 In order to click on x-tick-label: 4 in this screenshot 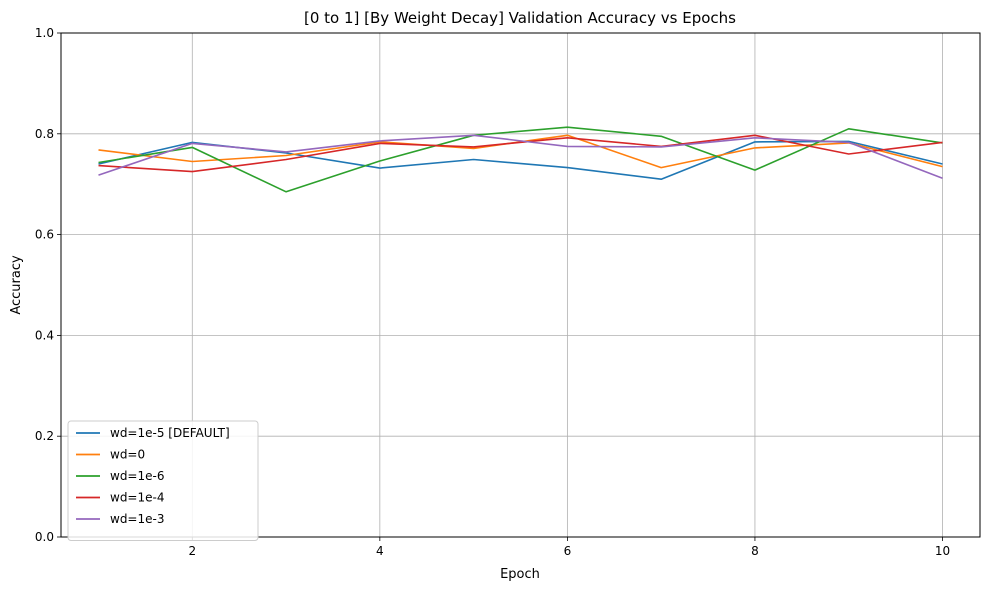, I will do `click(380, 551)`.